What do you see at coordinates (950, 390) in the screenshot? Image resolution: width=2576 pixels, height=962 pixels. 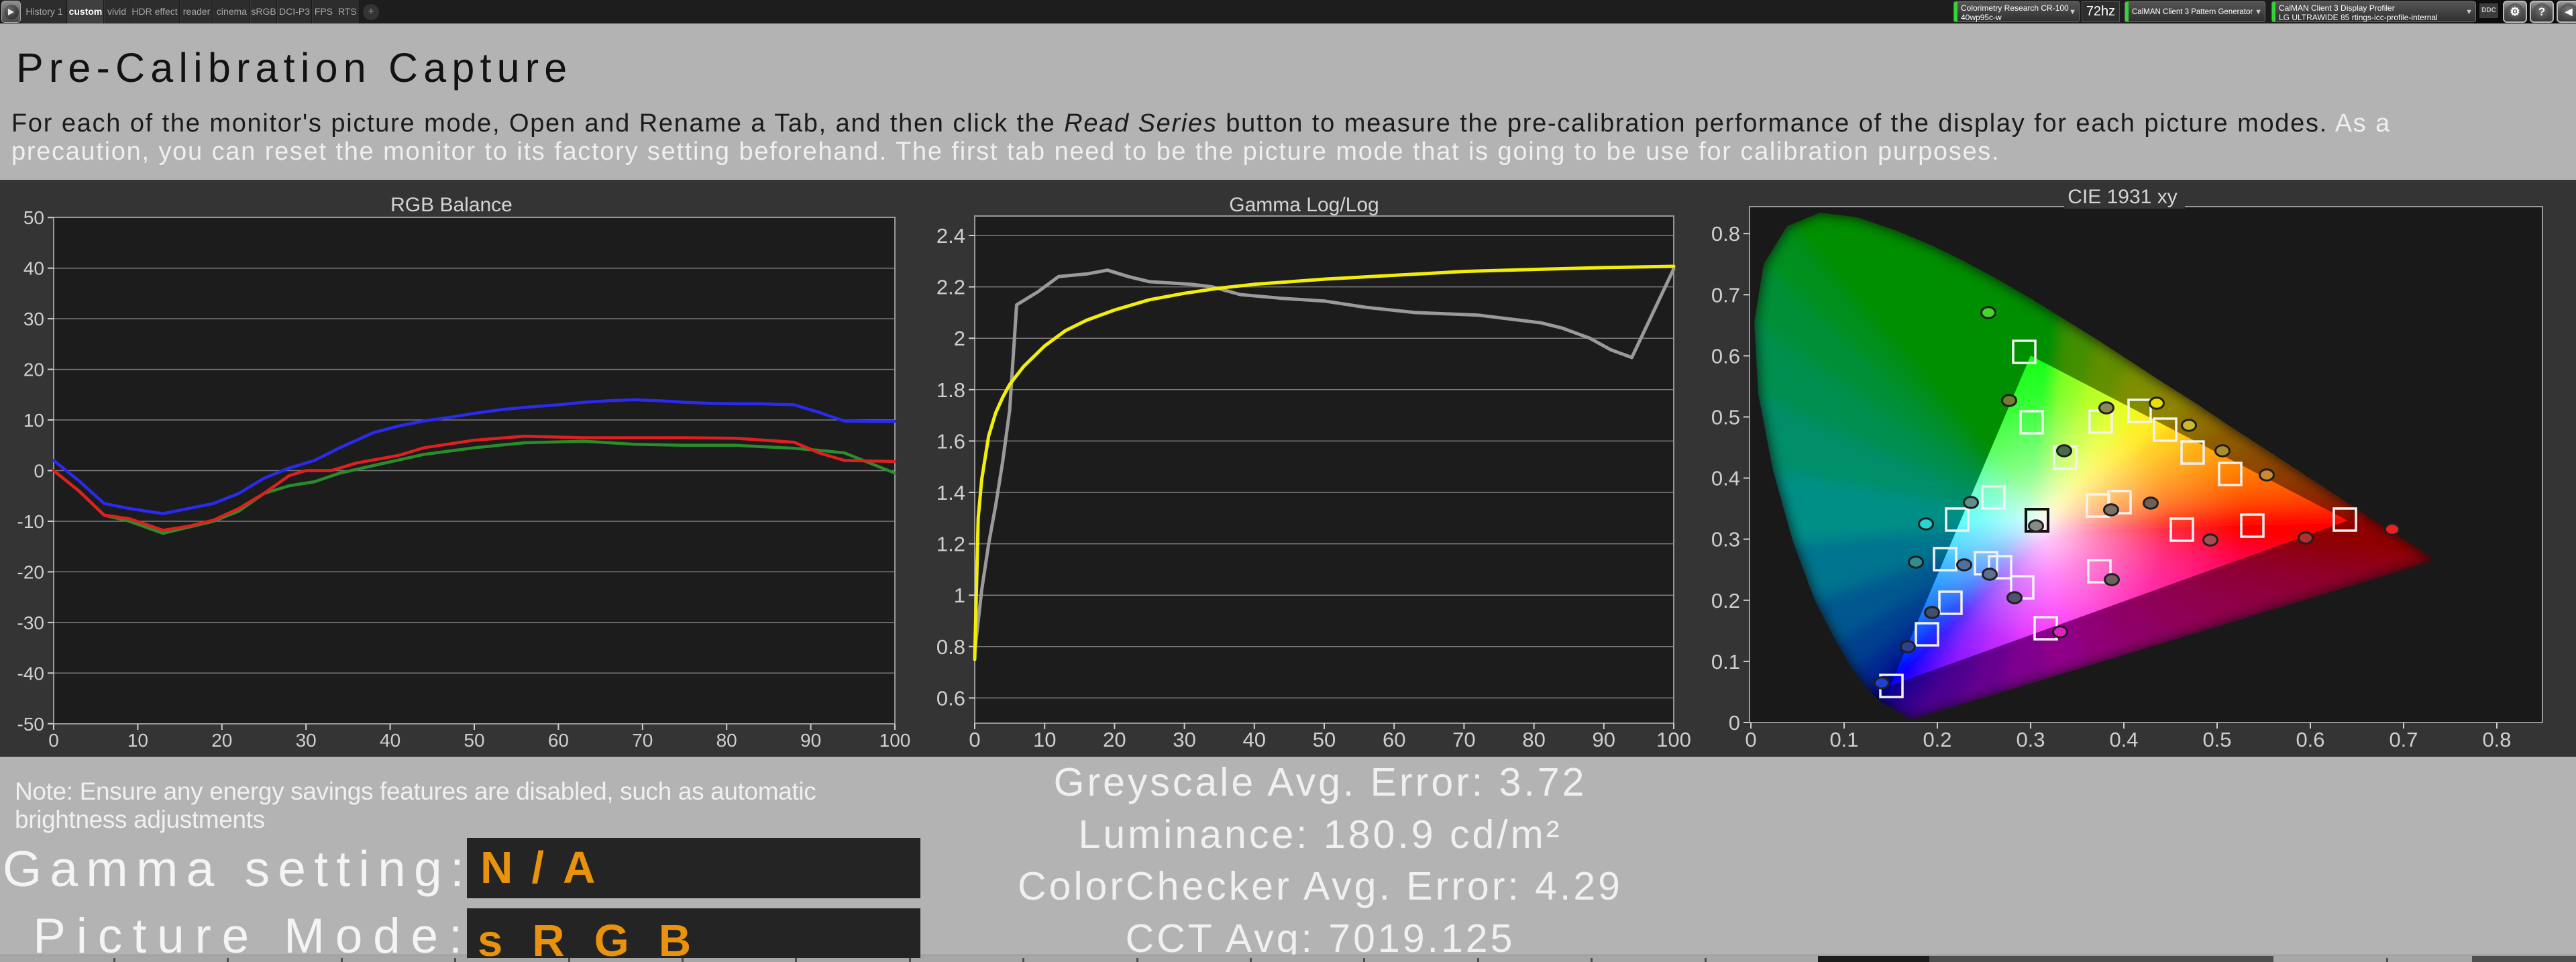 I see `svg-text: 1.8` at bounding box center [950, 390].